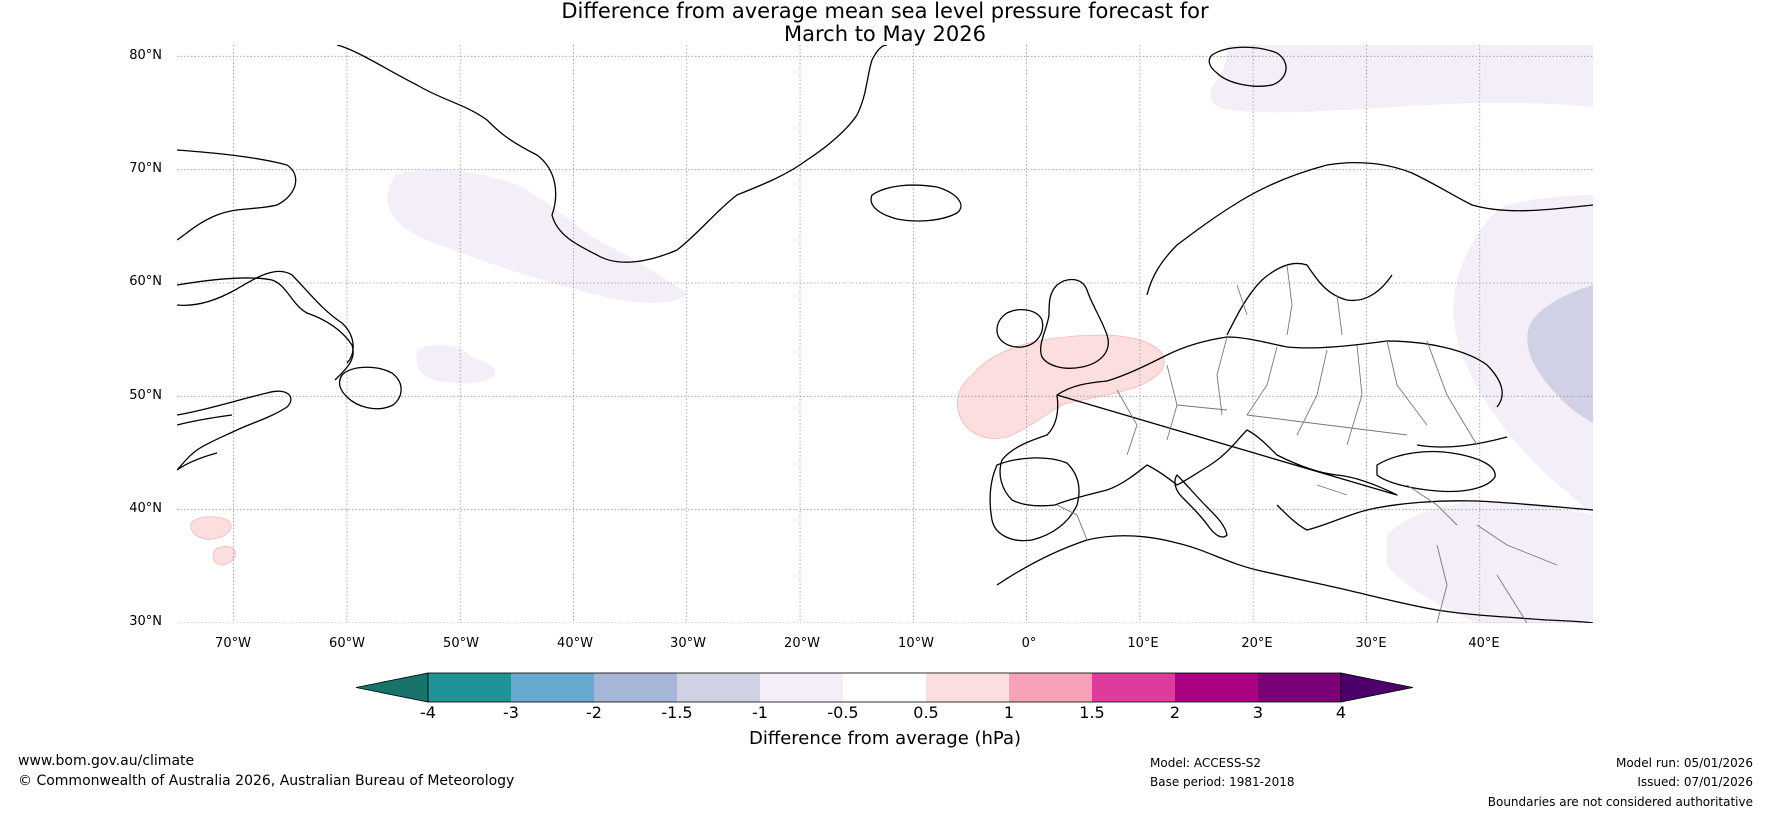 This screenshot has width=1770, height=816. I want to click on lon-label-30w: 30°W, so click(688, 643).